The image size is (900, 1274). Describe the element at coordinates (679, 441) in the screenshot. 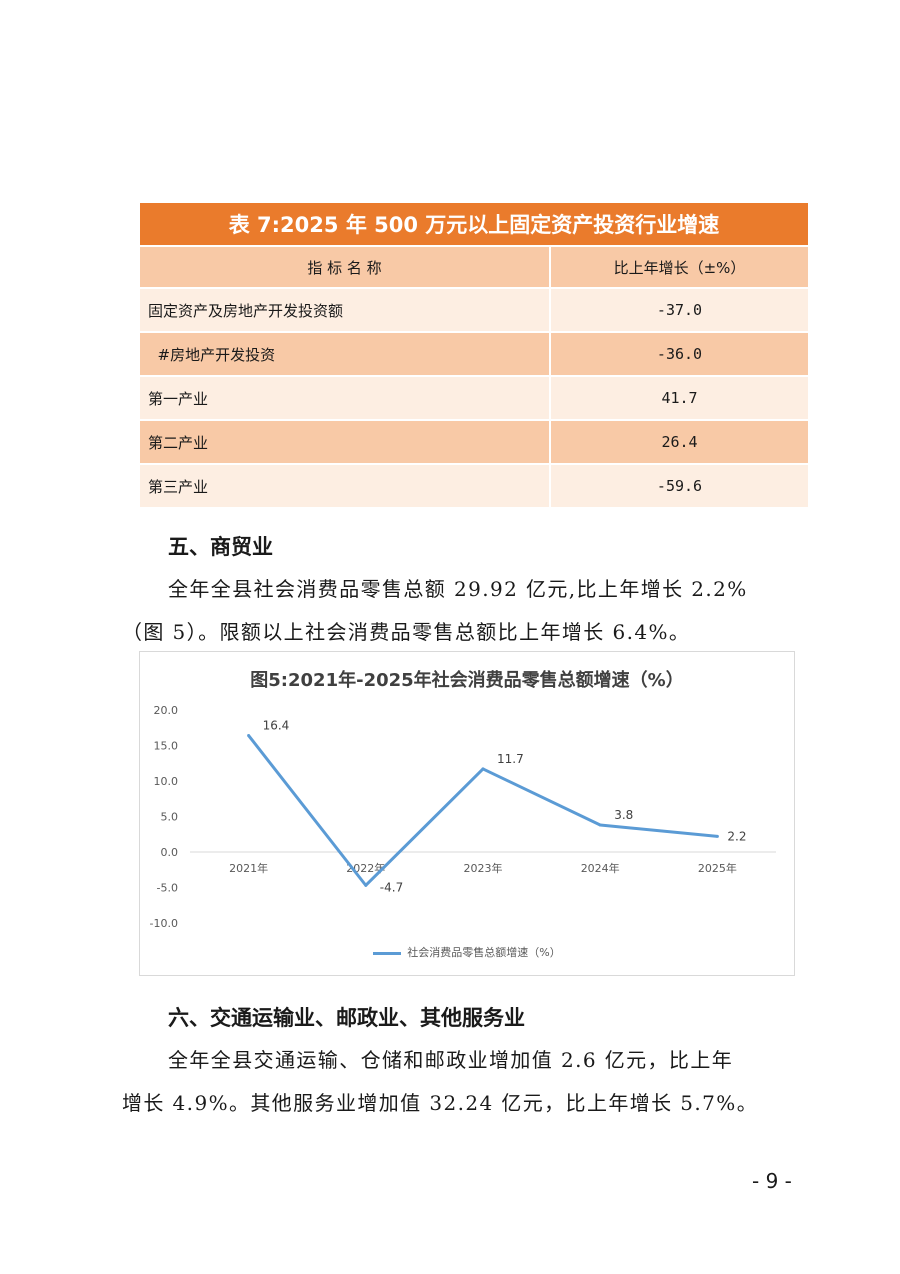

I see `row-value: 26.4` at that location.